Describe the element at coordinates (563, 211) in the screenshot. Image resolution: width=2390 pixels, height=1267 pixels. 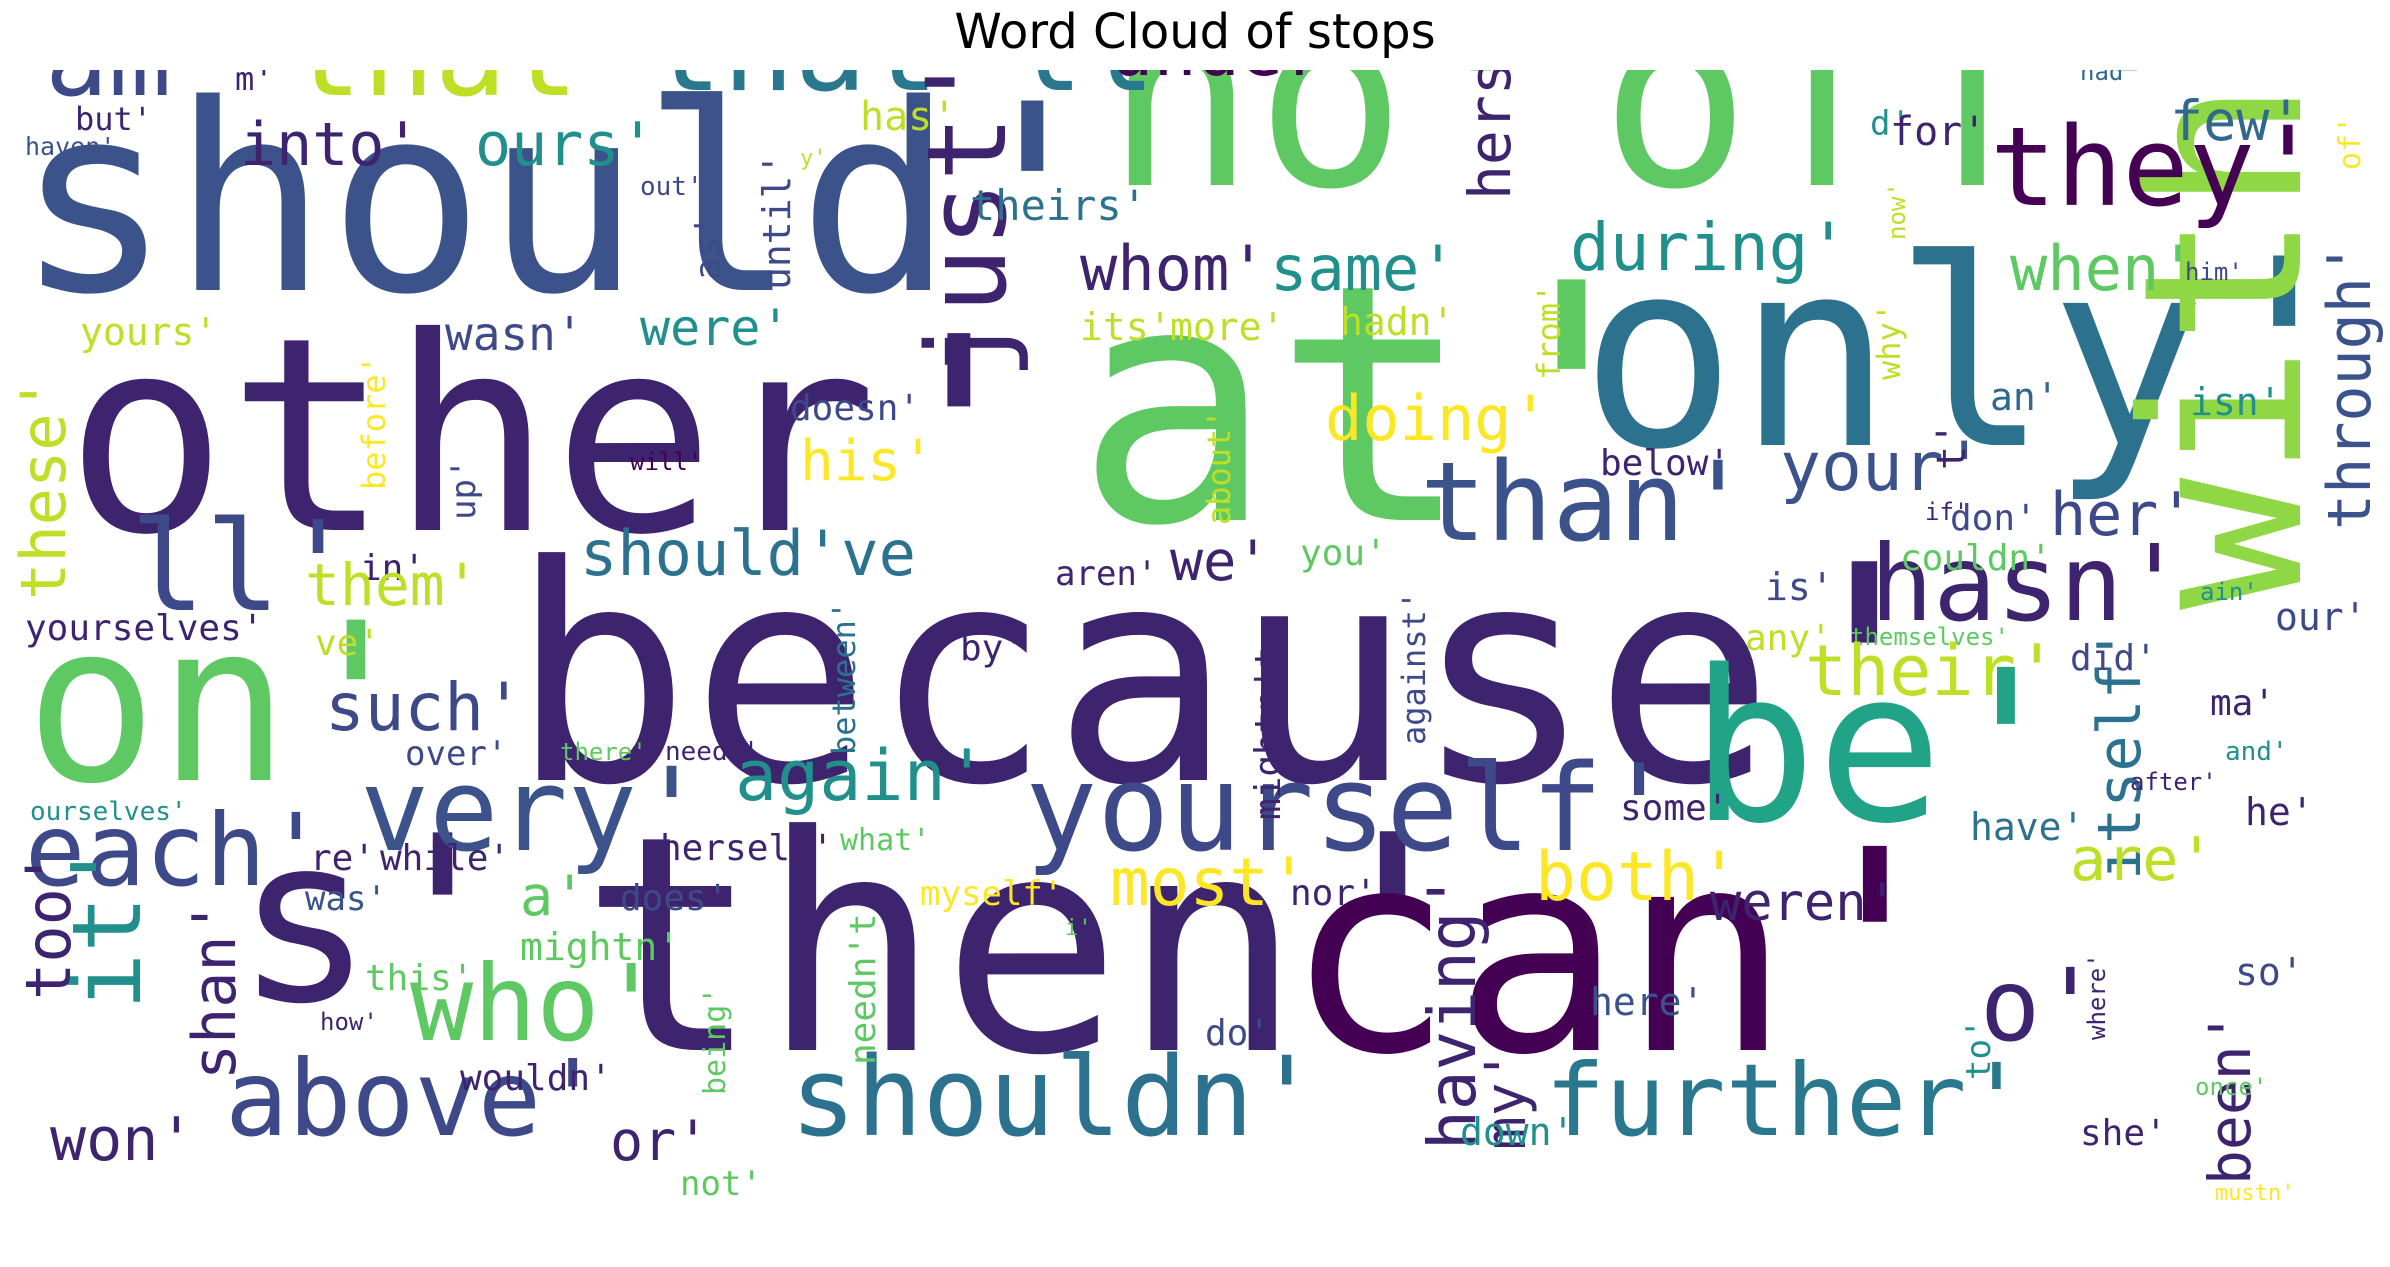
I see `word-1: should'` at that location.